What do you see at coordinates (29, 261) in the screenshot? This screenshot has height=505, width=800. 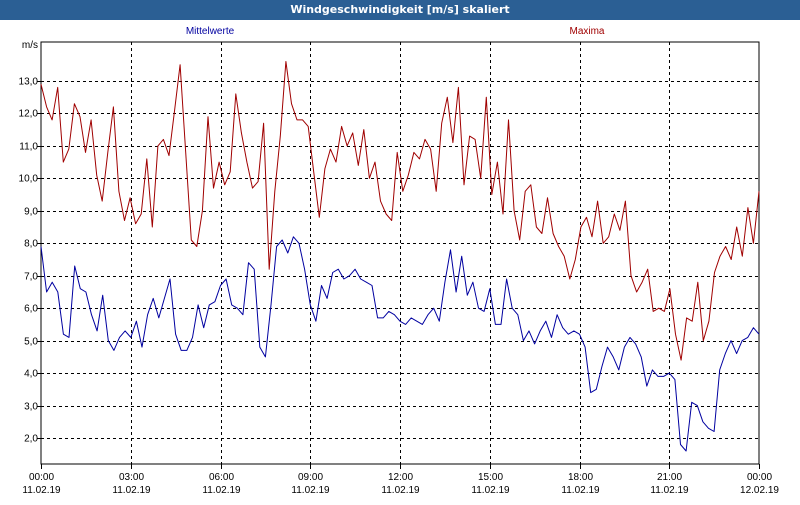 I see `y-tick-labels: 2,0 3,0 4,0 5,0 6,0 7,0 8,0 9,0 10,0 11,0 12,0 13,0` at bounding box center [29, 261].